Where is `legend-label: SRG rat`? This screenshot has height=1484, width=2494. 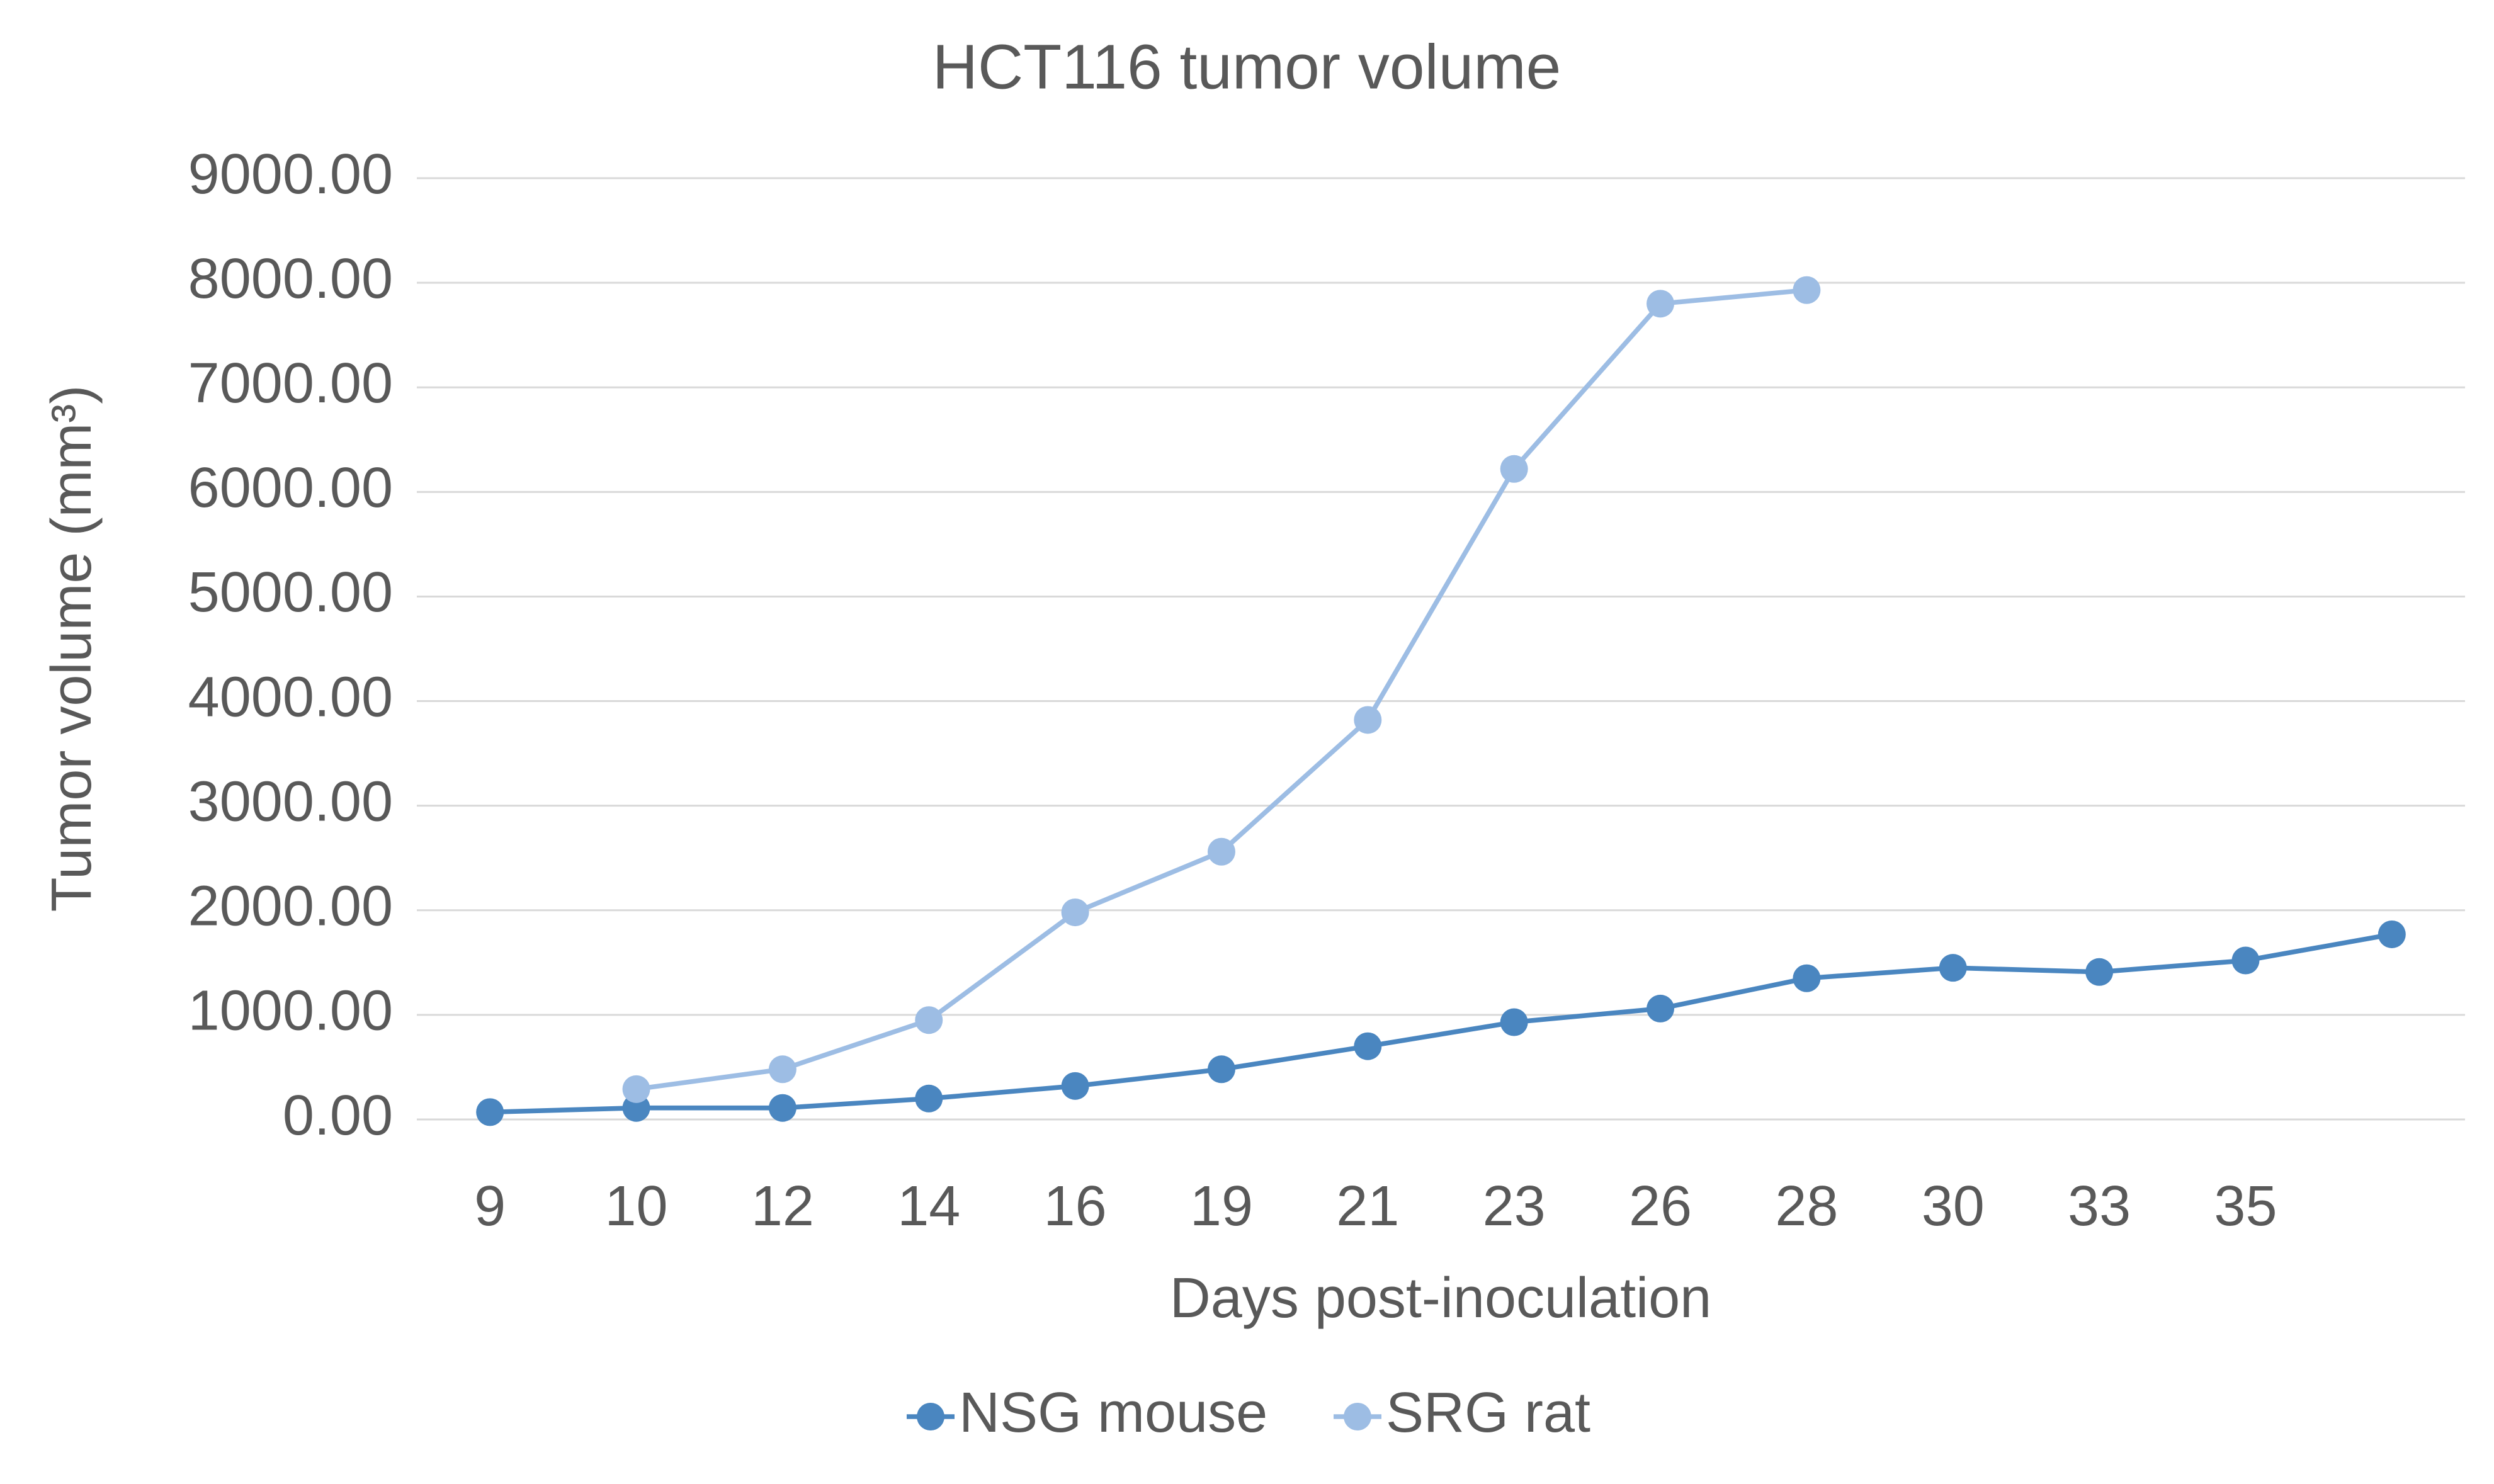
legend-label: SRG rat is located at coordinates (1488, 1412).